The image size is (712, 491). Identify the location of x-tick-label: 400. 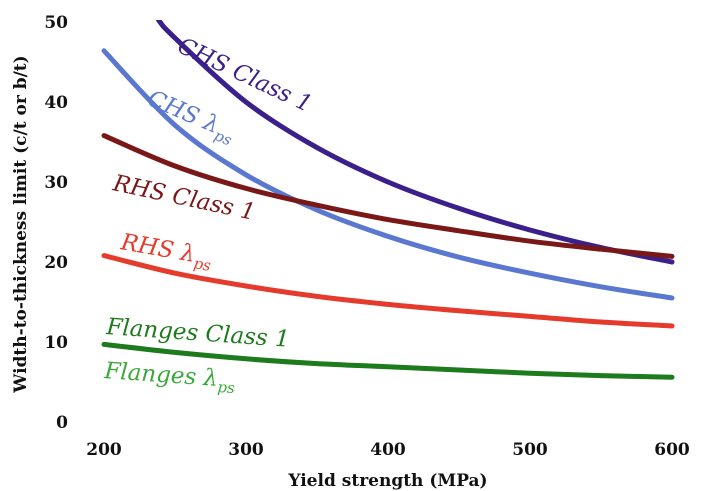
(388, 450).